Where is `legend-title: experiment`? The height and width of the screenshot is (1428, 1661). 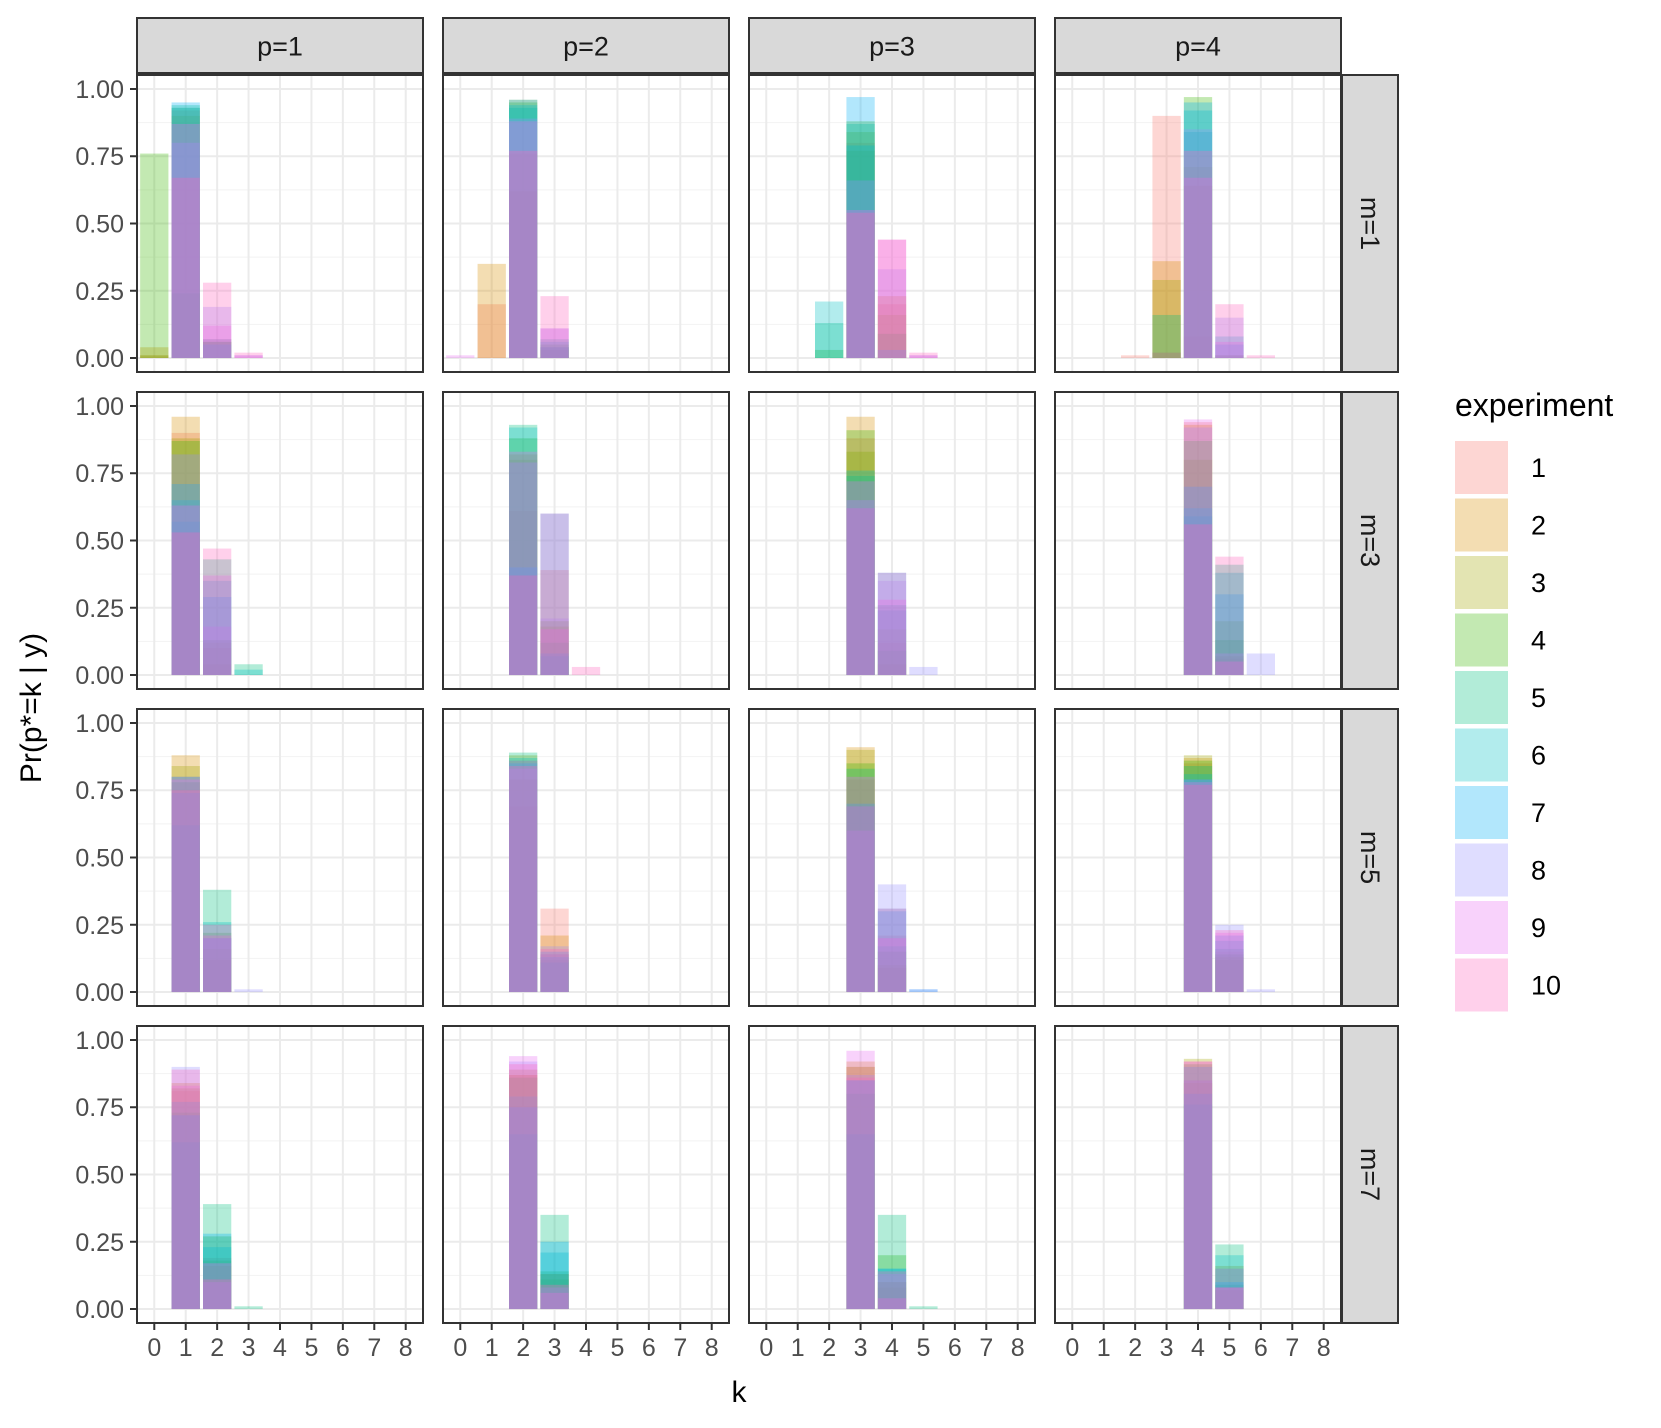 legend-title: experiment is located at coordinates (1534, 405).